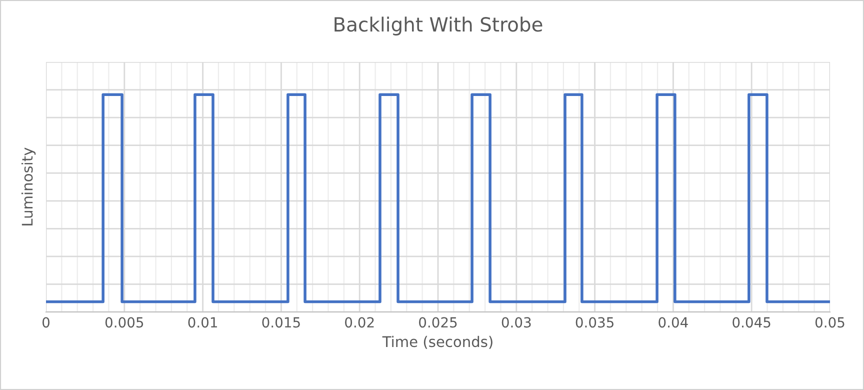 The image size is (864, 390). What do you see at coordinates (359, 322) in the screenshot?
I see `x-tick-label: 0.02` at bounding box center [359, 322].